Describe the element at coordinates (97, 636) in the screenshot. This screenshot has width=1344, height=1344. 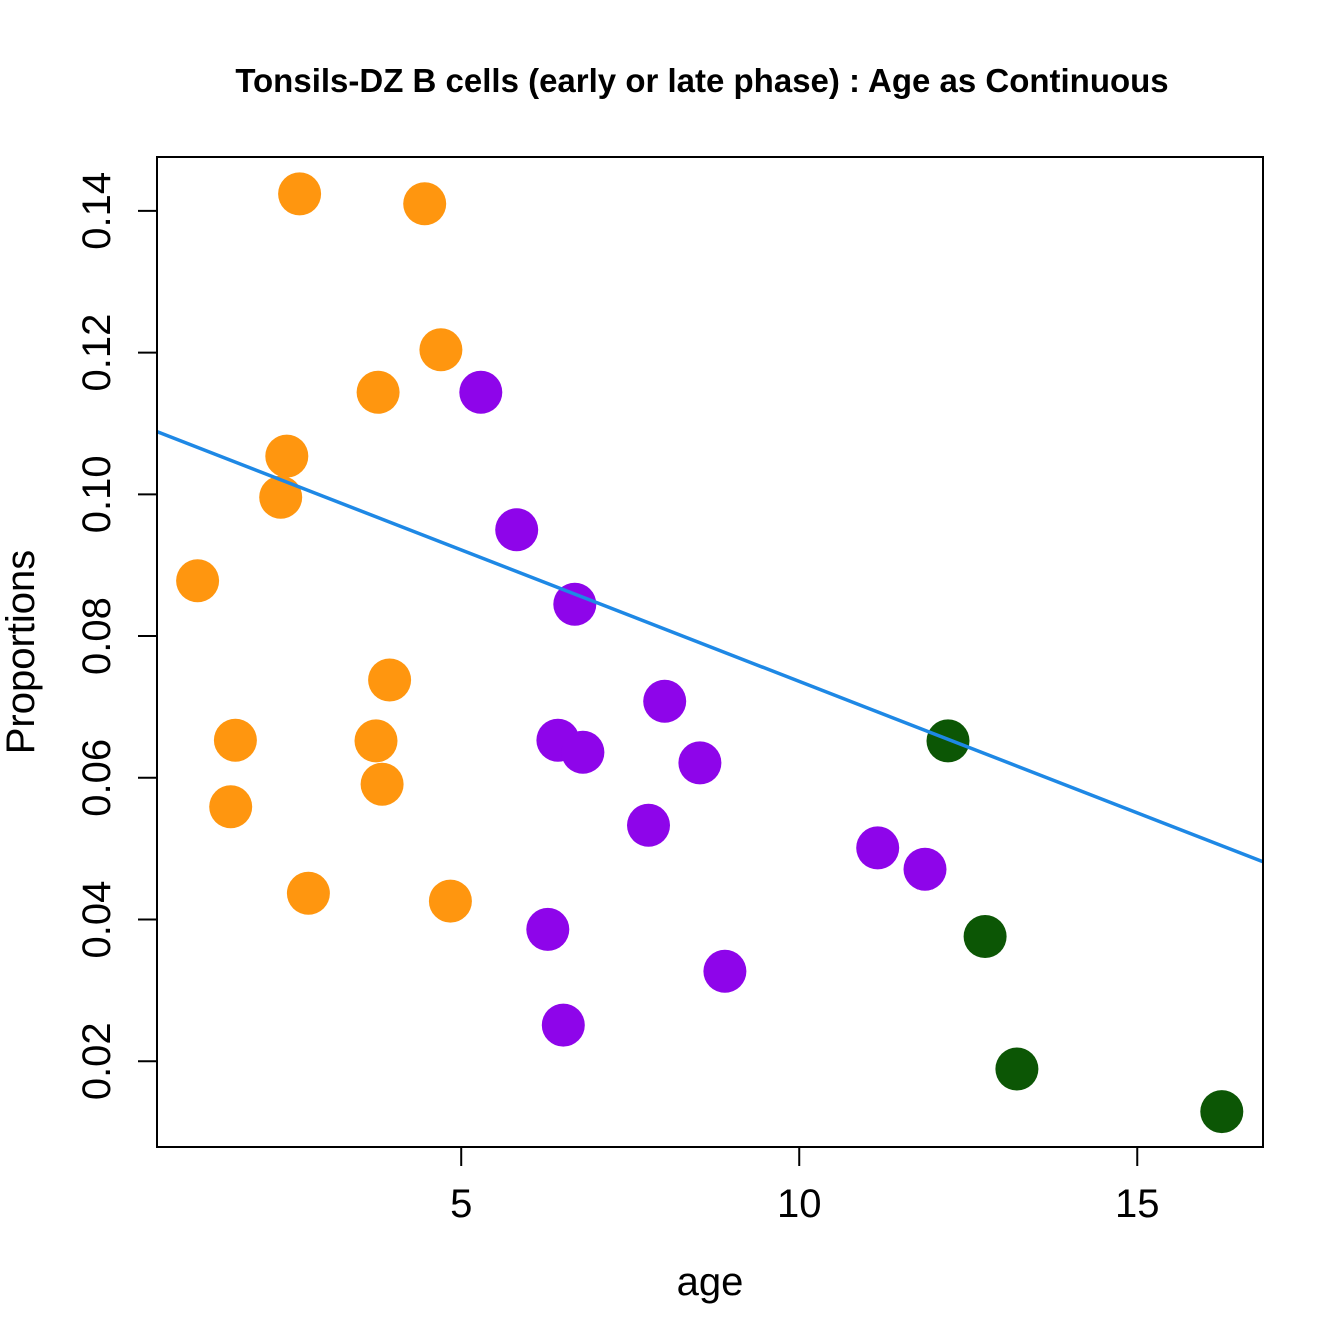
I see `y-tick-label: 0.08` at that location.